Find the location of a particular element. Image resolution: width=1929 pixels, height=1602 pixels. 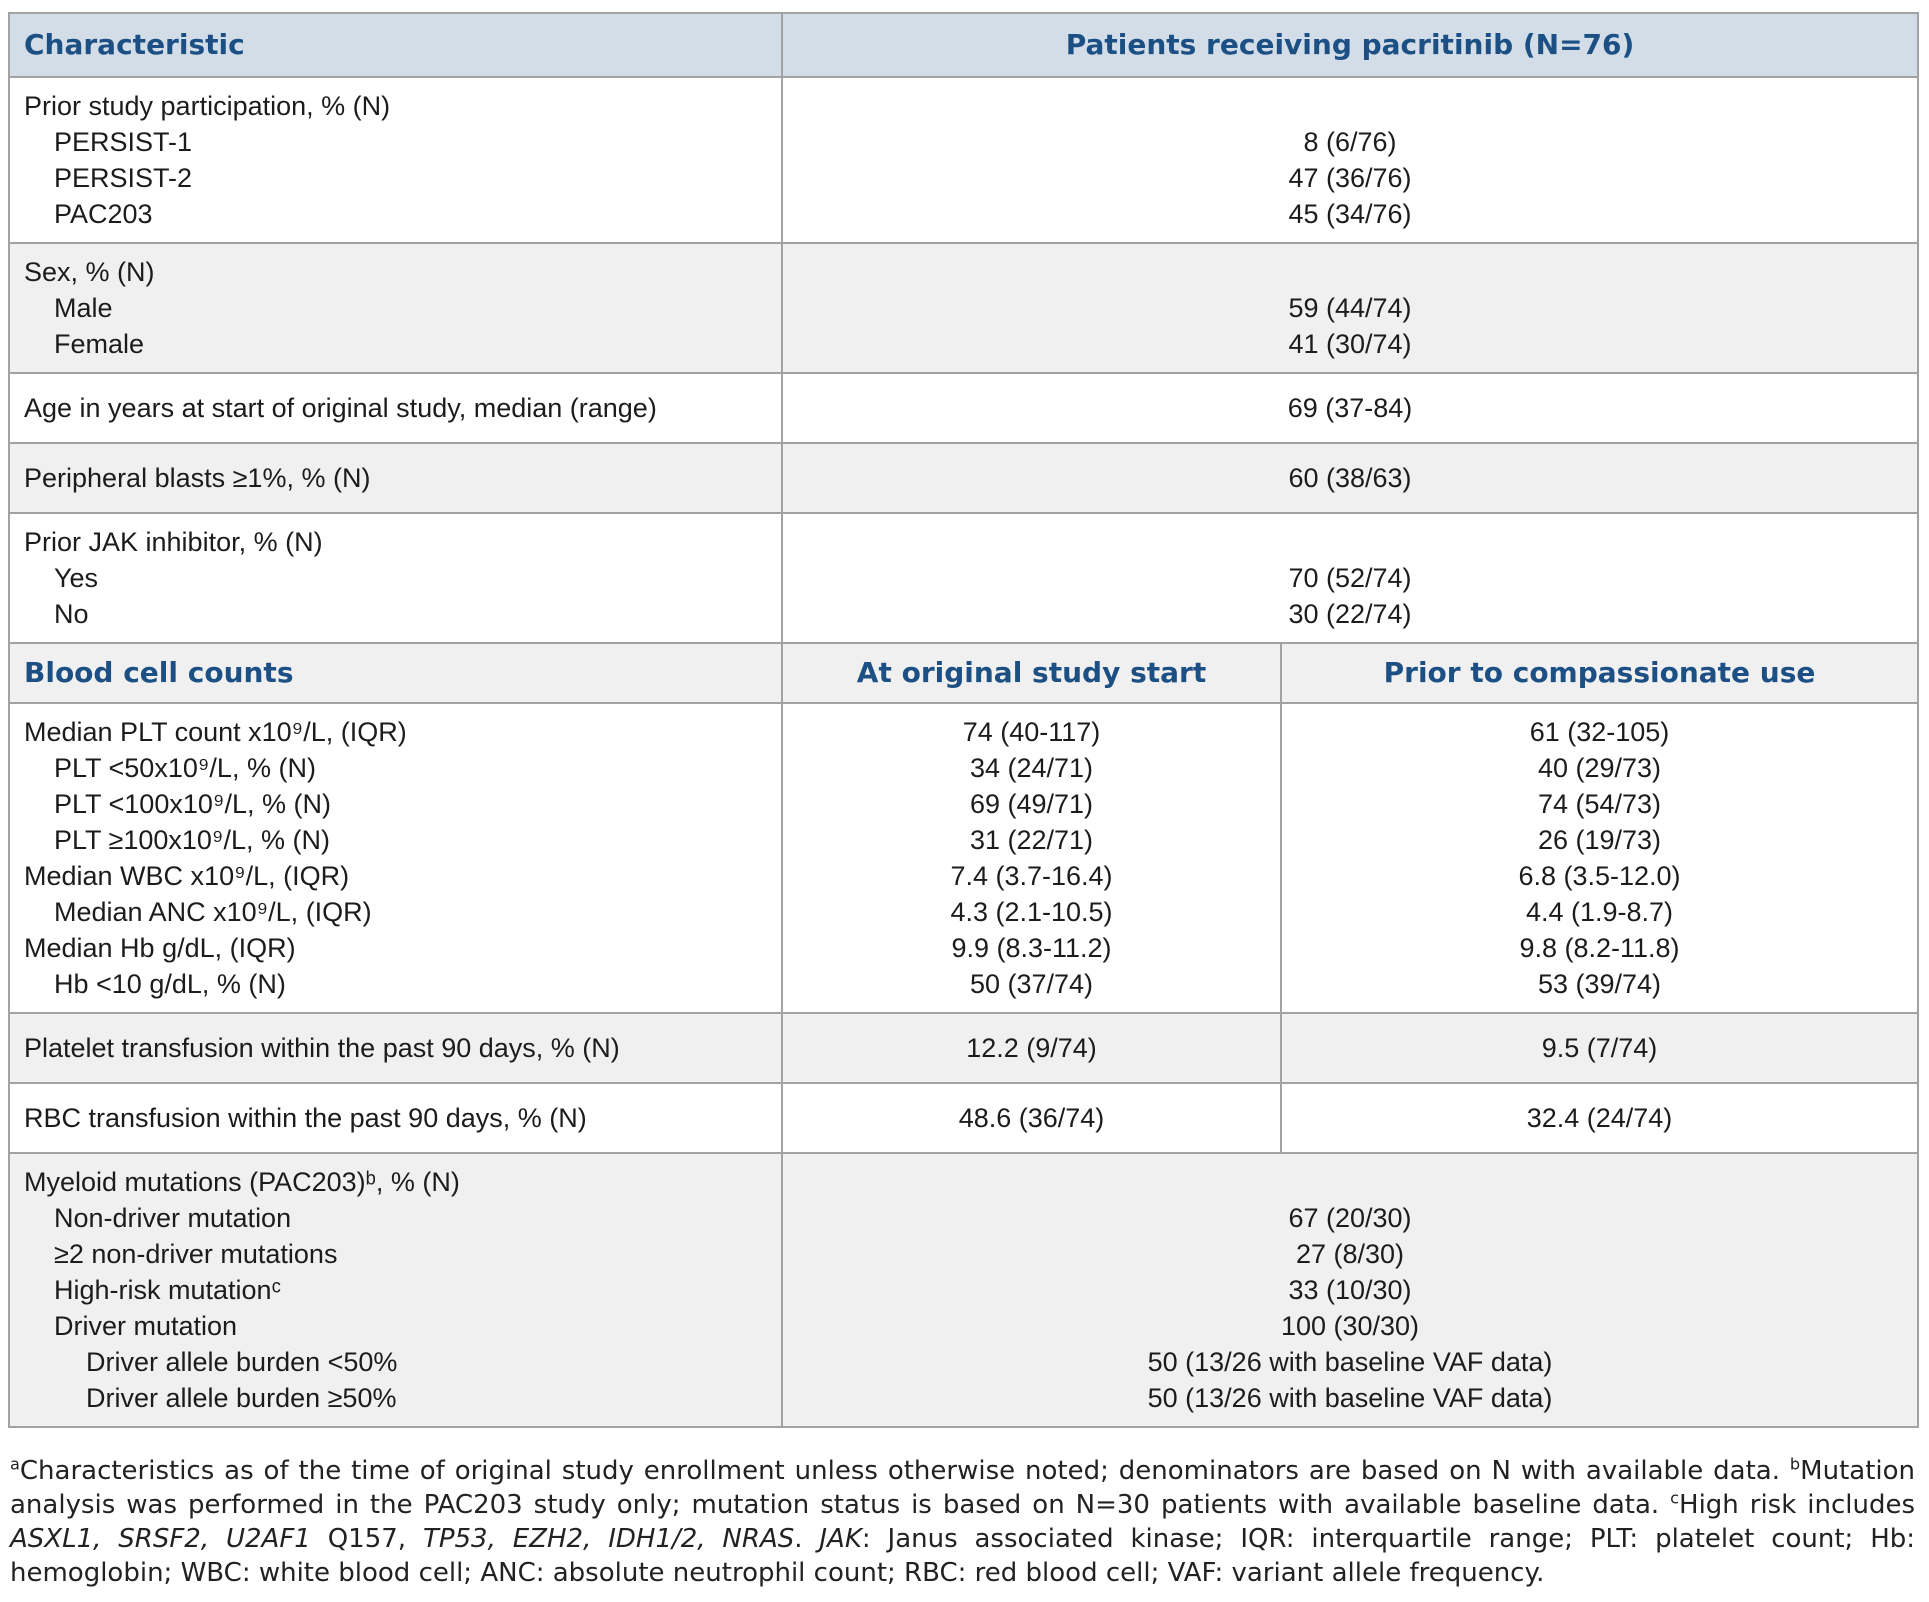

value: 61 (32-105) is located at coordinates (1599, 732).